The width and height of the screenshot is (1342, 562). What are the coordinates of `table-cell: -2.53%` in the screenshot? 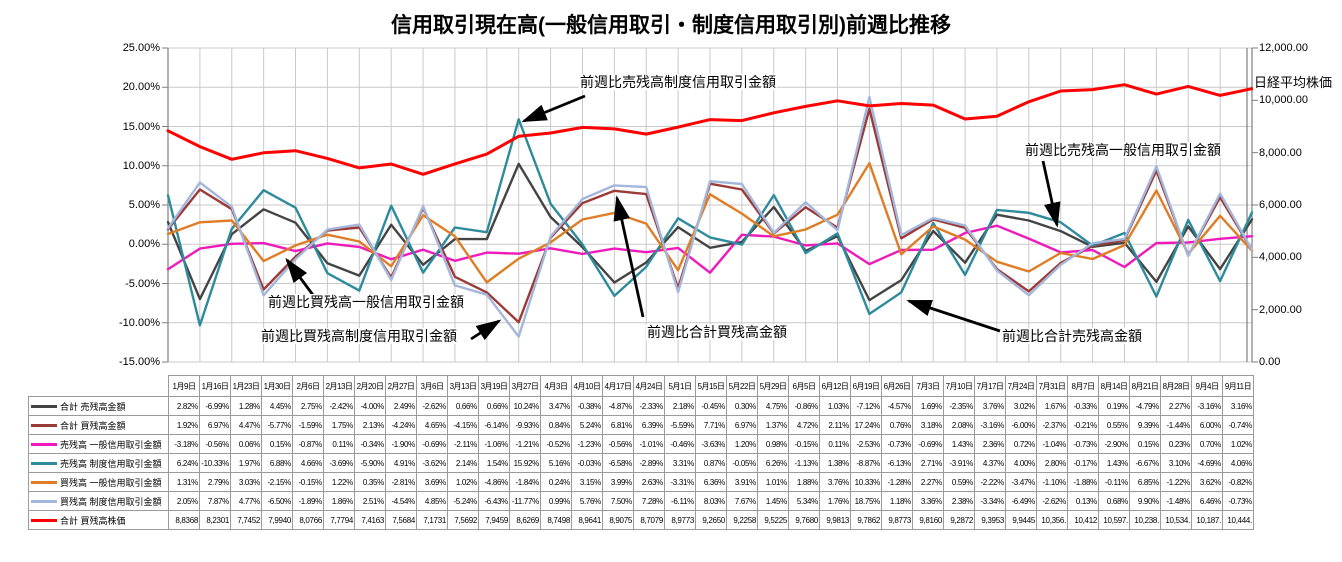 It's located at (866, 444).